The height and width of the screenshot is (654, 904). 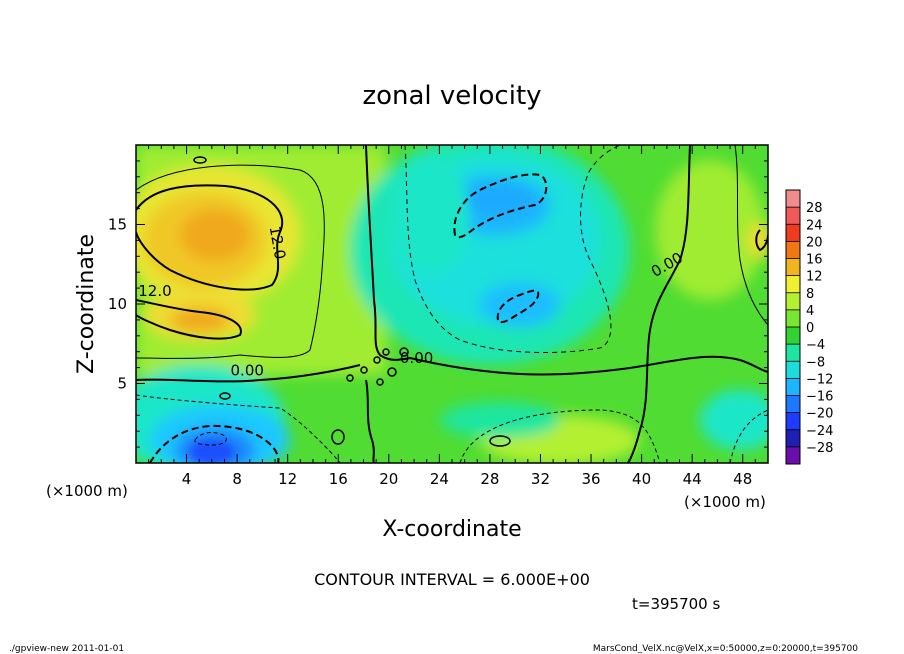 I want to click on colorbar-label: −20, so click(x=819, y=414).